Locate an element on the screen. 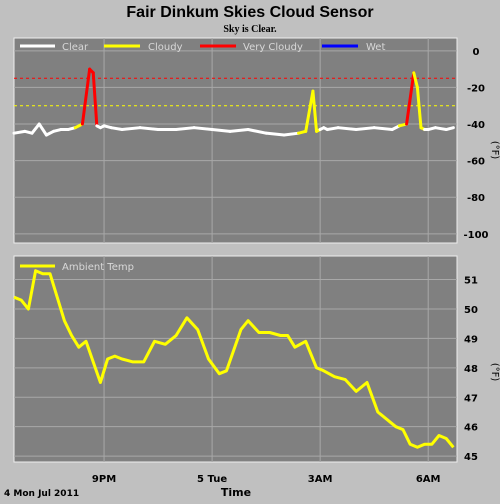  sky-y-tick-label: -80 is located at coordinates (476, 198).